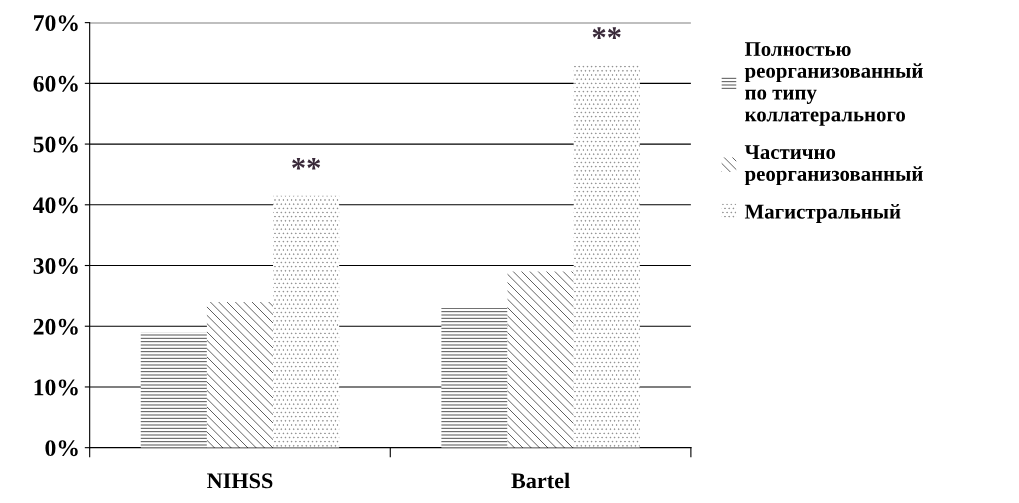  I want to click on y-tick-label: 10%, so click(56, 387).